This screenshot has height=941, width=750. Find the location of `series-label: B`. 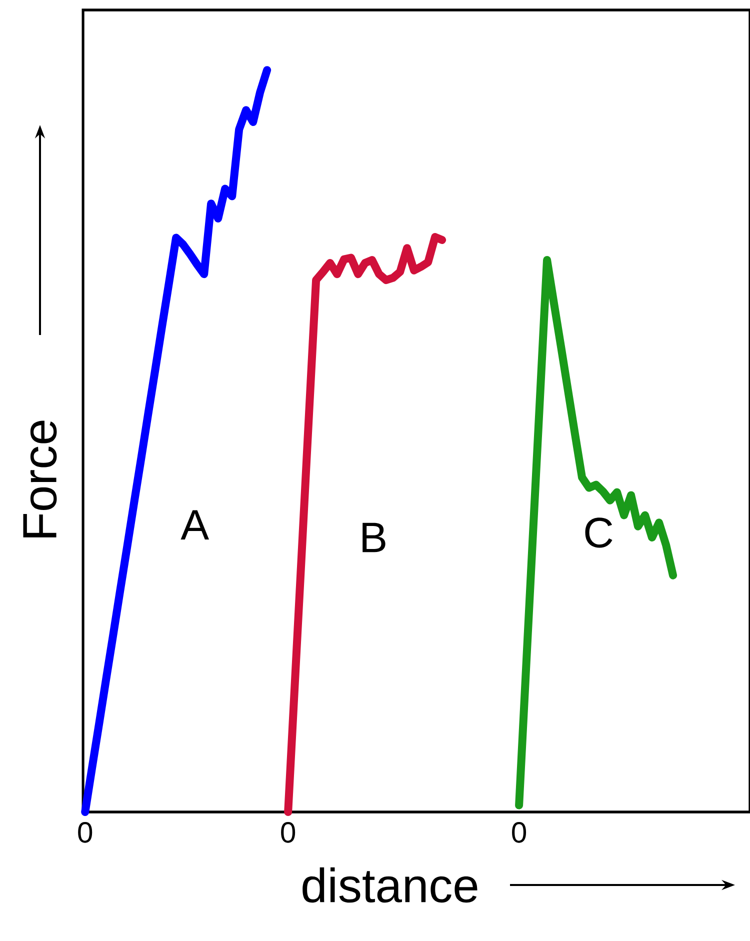

series-label: B is located at coordinates (374, 537).